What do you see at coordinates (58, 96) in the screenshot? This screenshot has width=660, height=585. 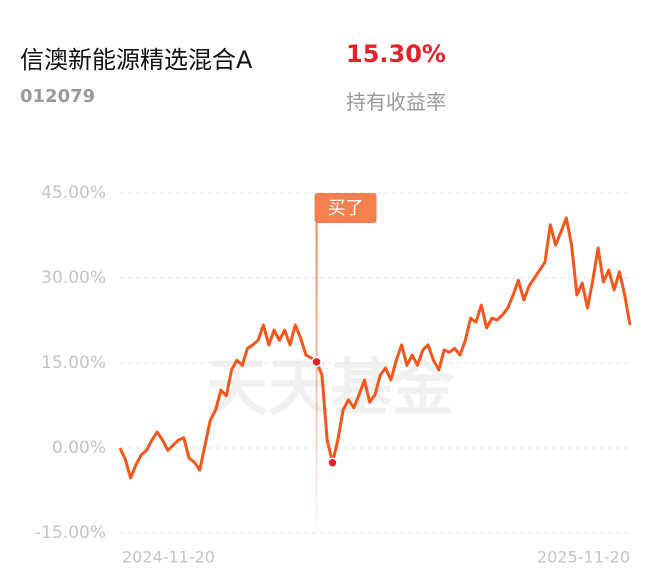 I see `fund-code: 012079` at bounding box center [58, 96].